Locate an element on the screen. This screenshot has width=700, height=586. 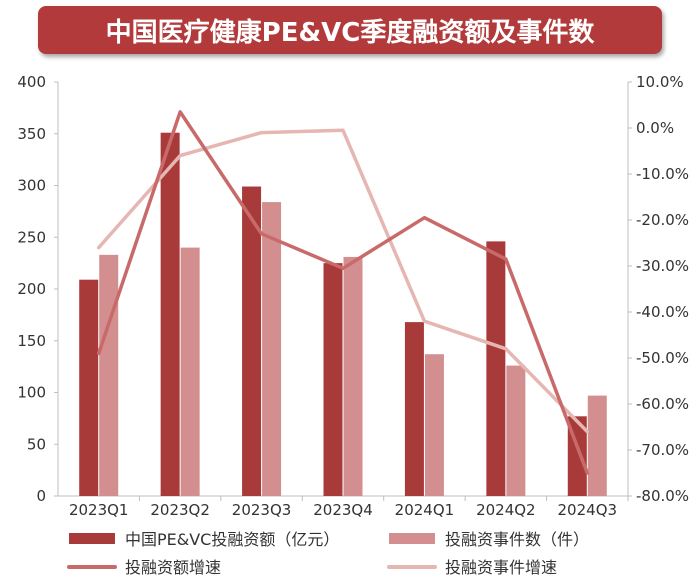
right-tick-label: -10.0% is located at coordinates (662, 174).